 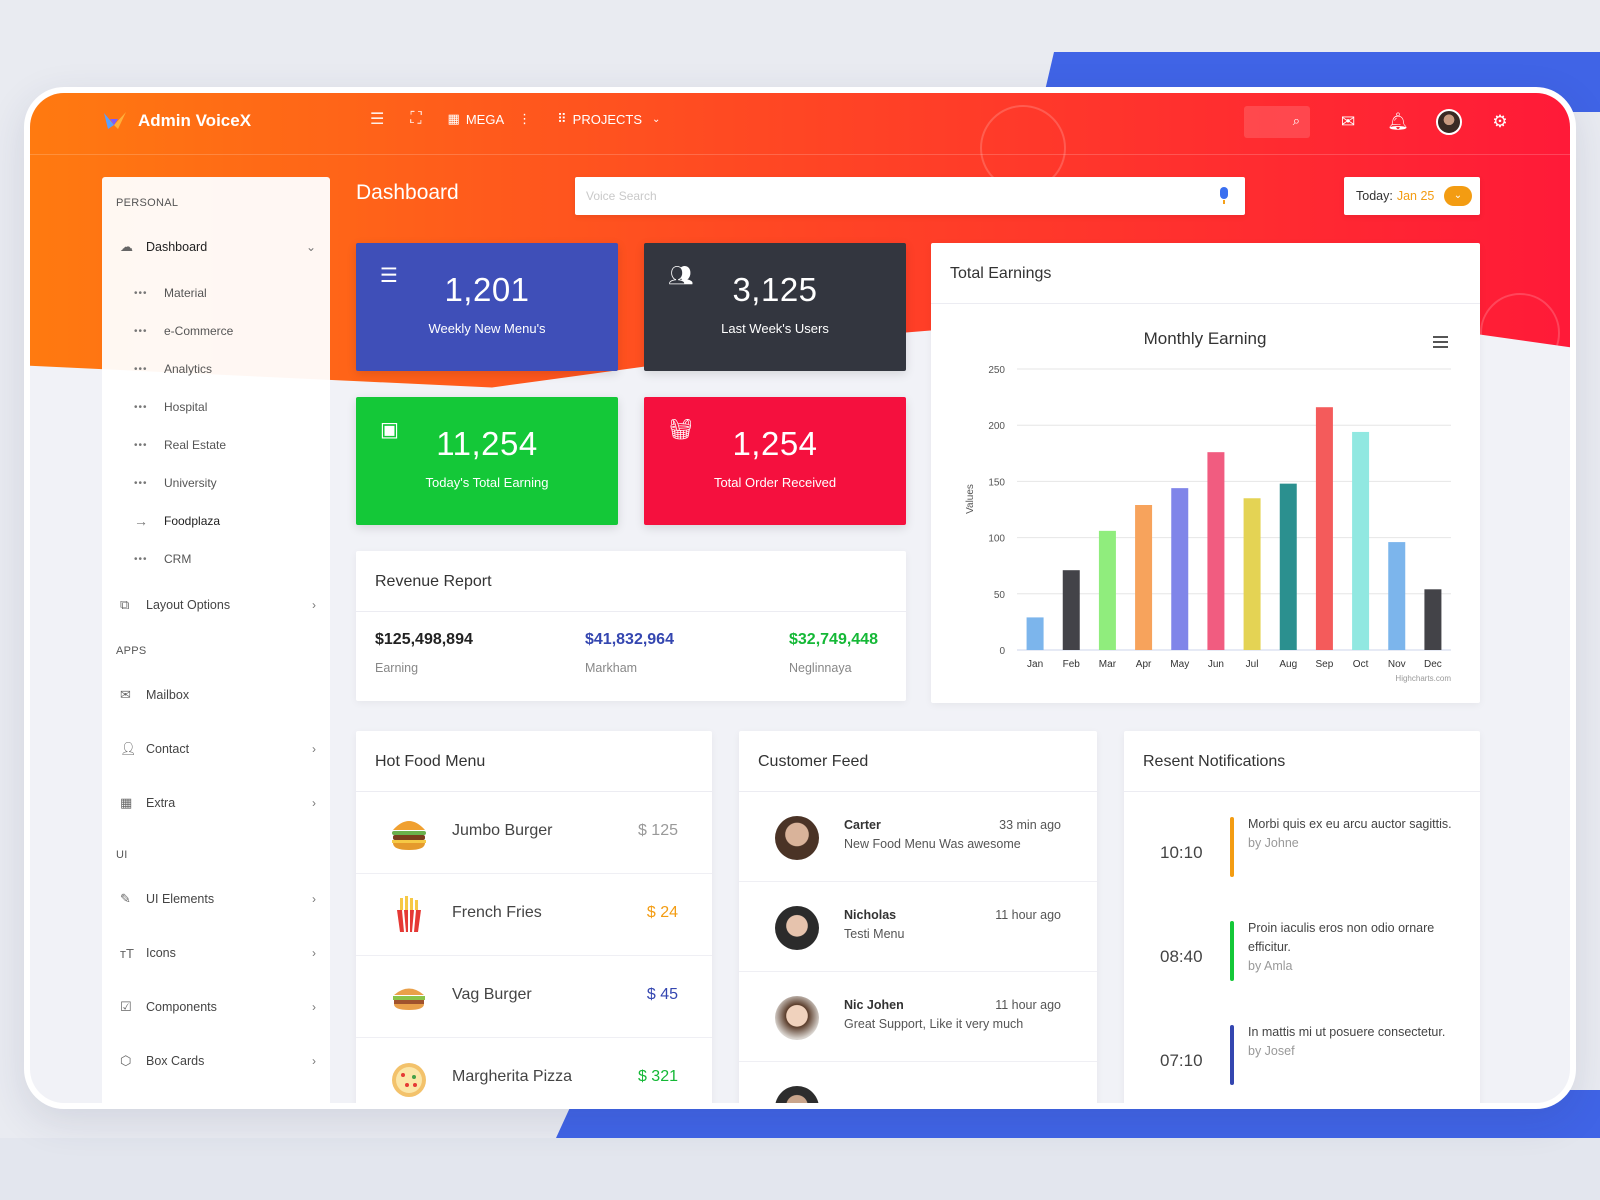 I want to click on x-tick-label: Jul, so click(x=1252, y=664).